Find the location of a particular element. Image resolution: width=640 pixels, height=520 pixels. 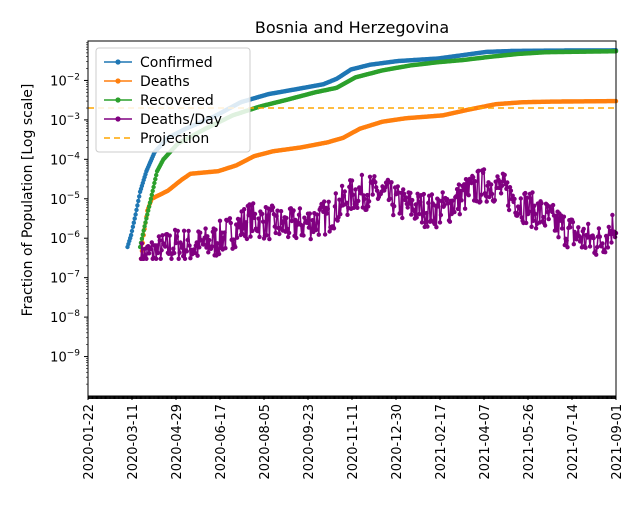

x-tick-label: 2021-07-14 is located at coordinates (573, 442).